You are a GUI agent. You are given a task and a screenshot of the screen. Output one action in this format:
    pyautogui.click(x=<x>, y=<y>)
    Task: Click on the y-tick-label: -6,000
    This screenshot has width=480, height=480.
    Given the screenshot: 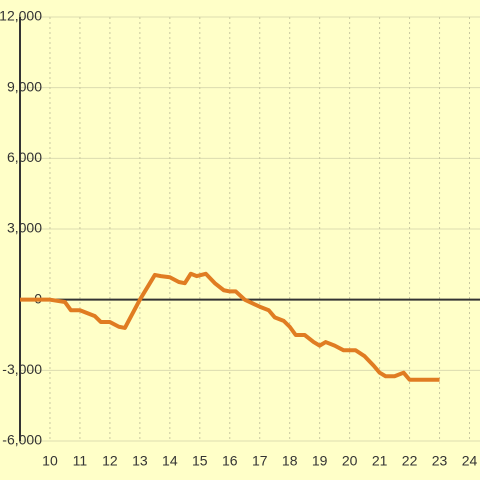 What is the action you would take?
    pyautogui.click(x=22, y=440)
    